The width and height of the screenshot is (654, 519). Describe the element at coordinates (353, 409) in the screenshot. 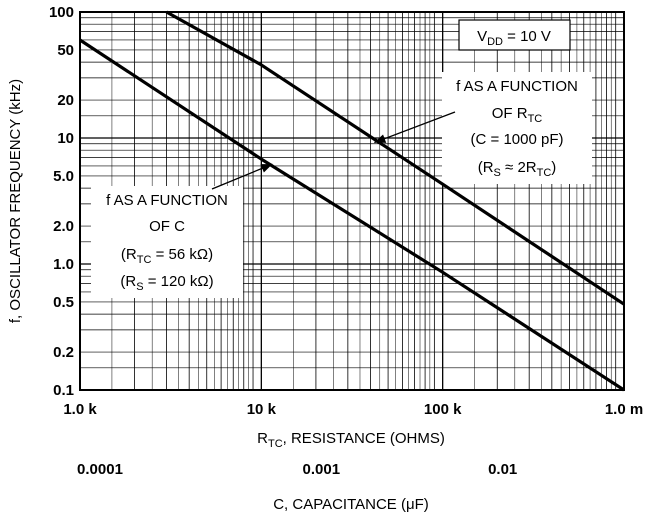

I see `x-tick-labels: 1.0 k 10 k 100 k 1.0 m` at that location.